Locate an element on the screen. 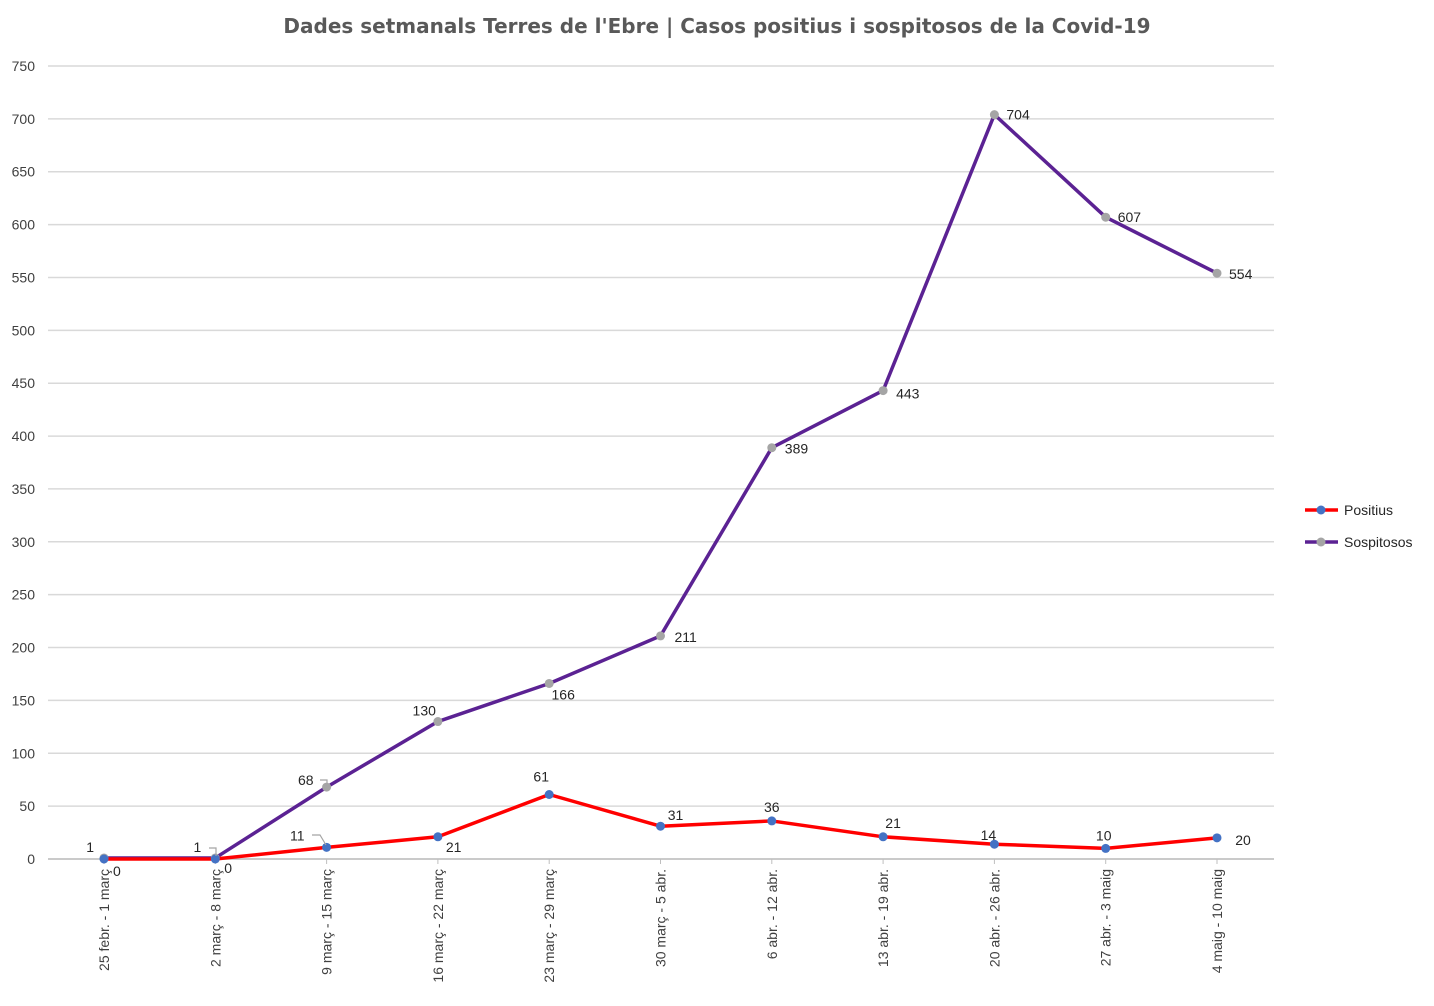 The image size is (1434, 1006). y-tick-label: 600 is located at coordinates (24, 225).